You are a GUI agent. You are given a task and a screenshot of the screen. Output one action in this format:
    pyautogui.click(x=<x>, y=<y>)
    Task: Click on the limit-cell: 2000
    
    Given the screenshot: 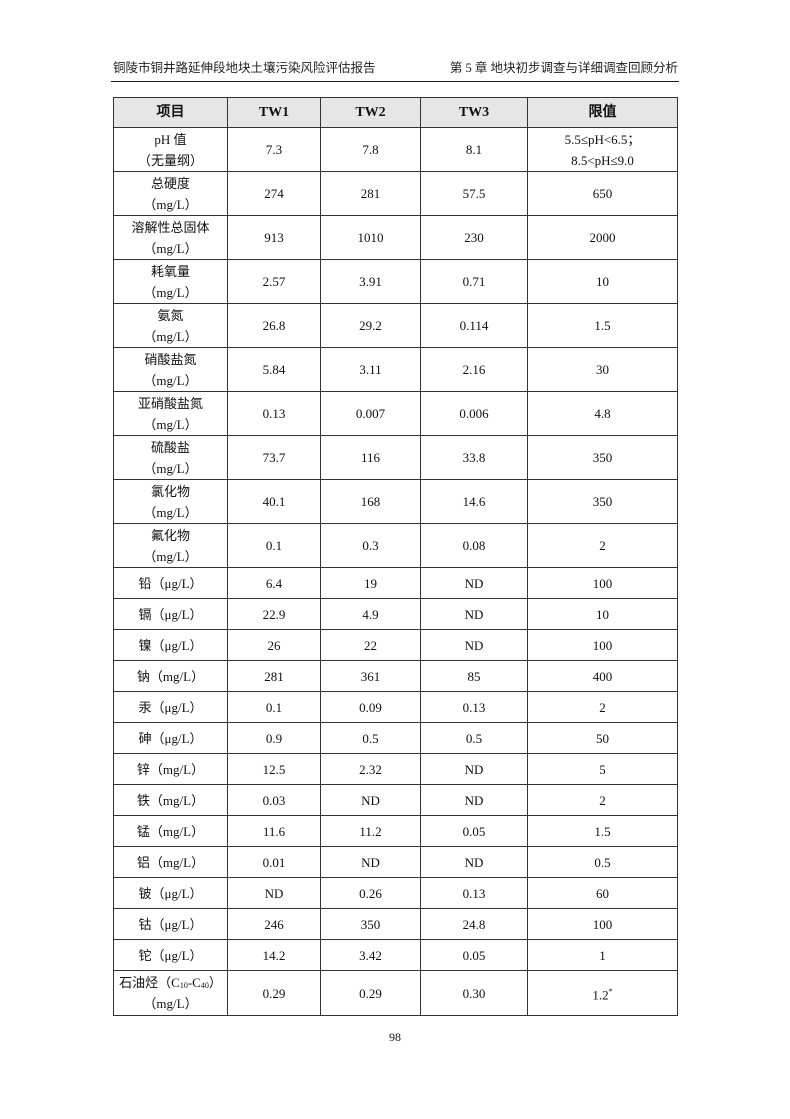 What is the action you would take?
    pyautogui.click(x=602, y=237)
    